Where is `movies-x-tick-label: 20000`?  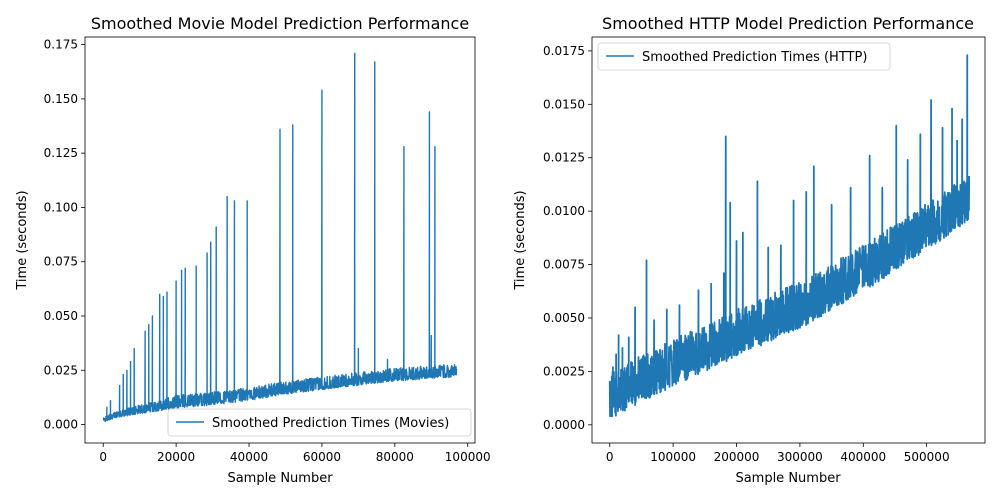 movies-x-tick-label: 20000 is located at coordinates (176, 457).